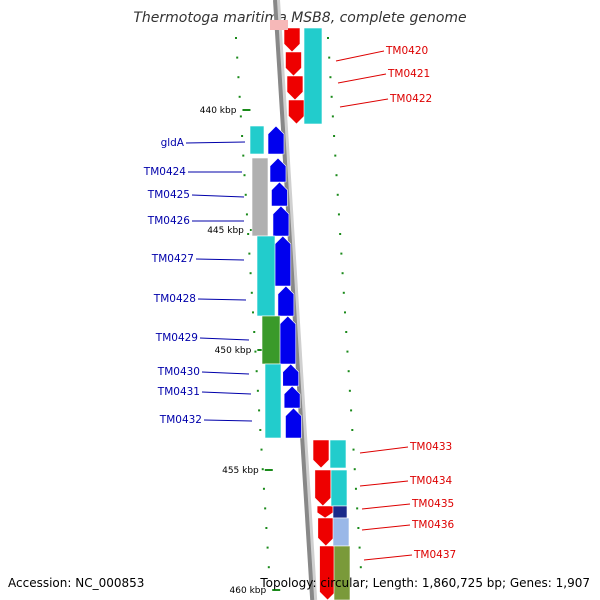 The height and width of the screenshot is (600, 600). I want to click on gene-label: TM0430, so click(178, 372).